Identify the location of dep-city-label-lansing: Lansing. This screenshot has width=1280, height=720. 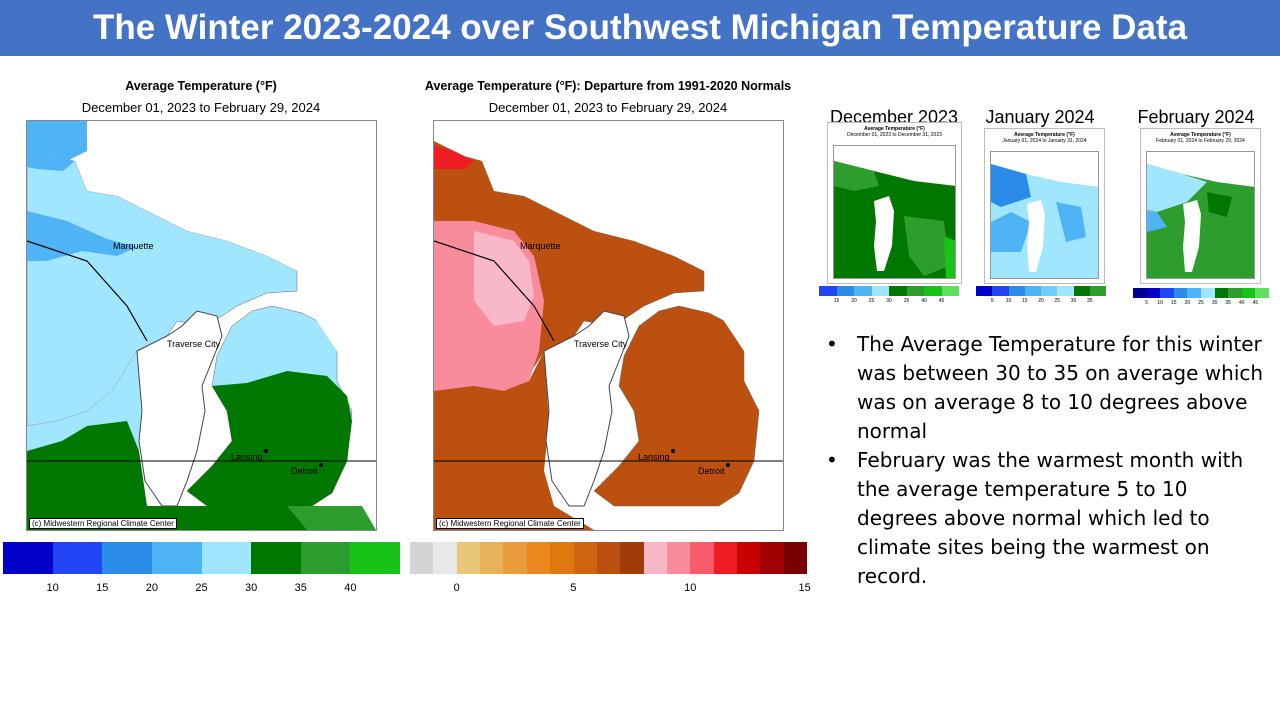
(654, 457).